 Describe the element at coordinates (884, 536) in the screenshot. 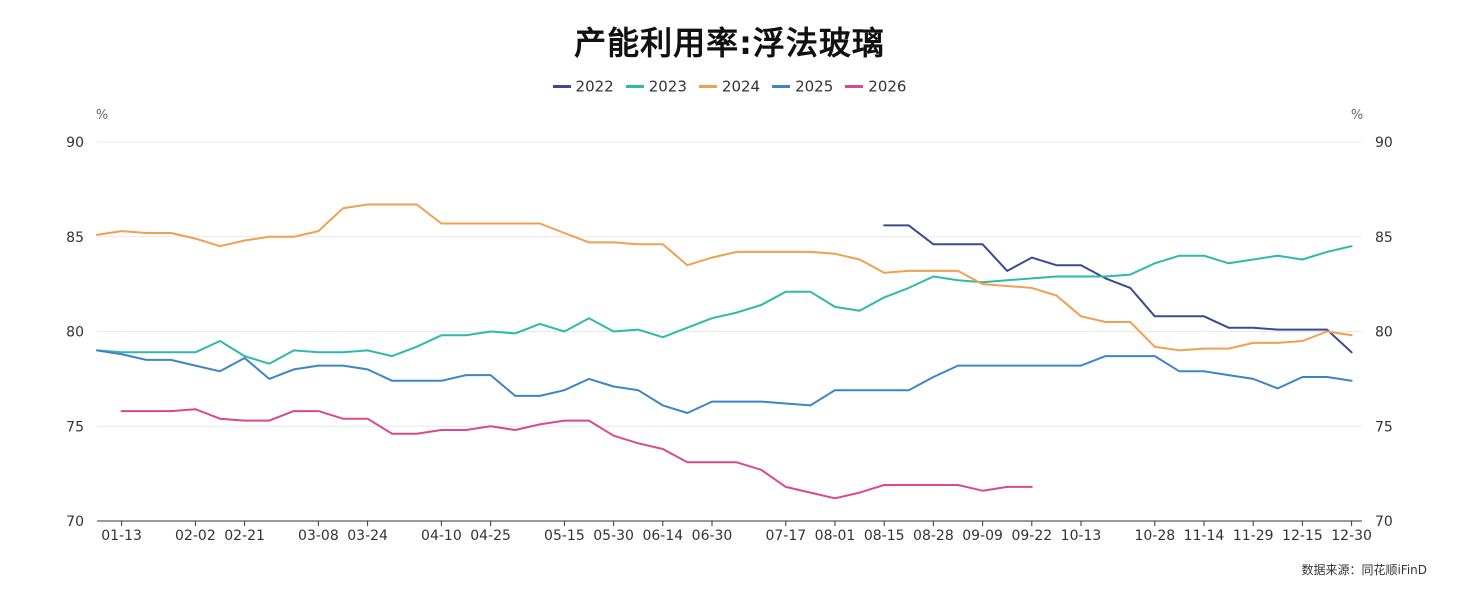

I see `x-tick-label: 08-15` at that location.